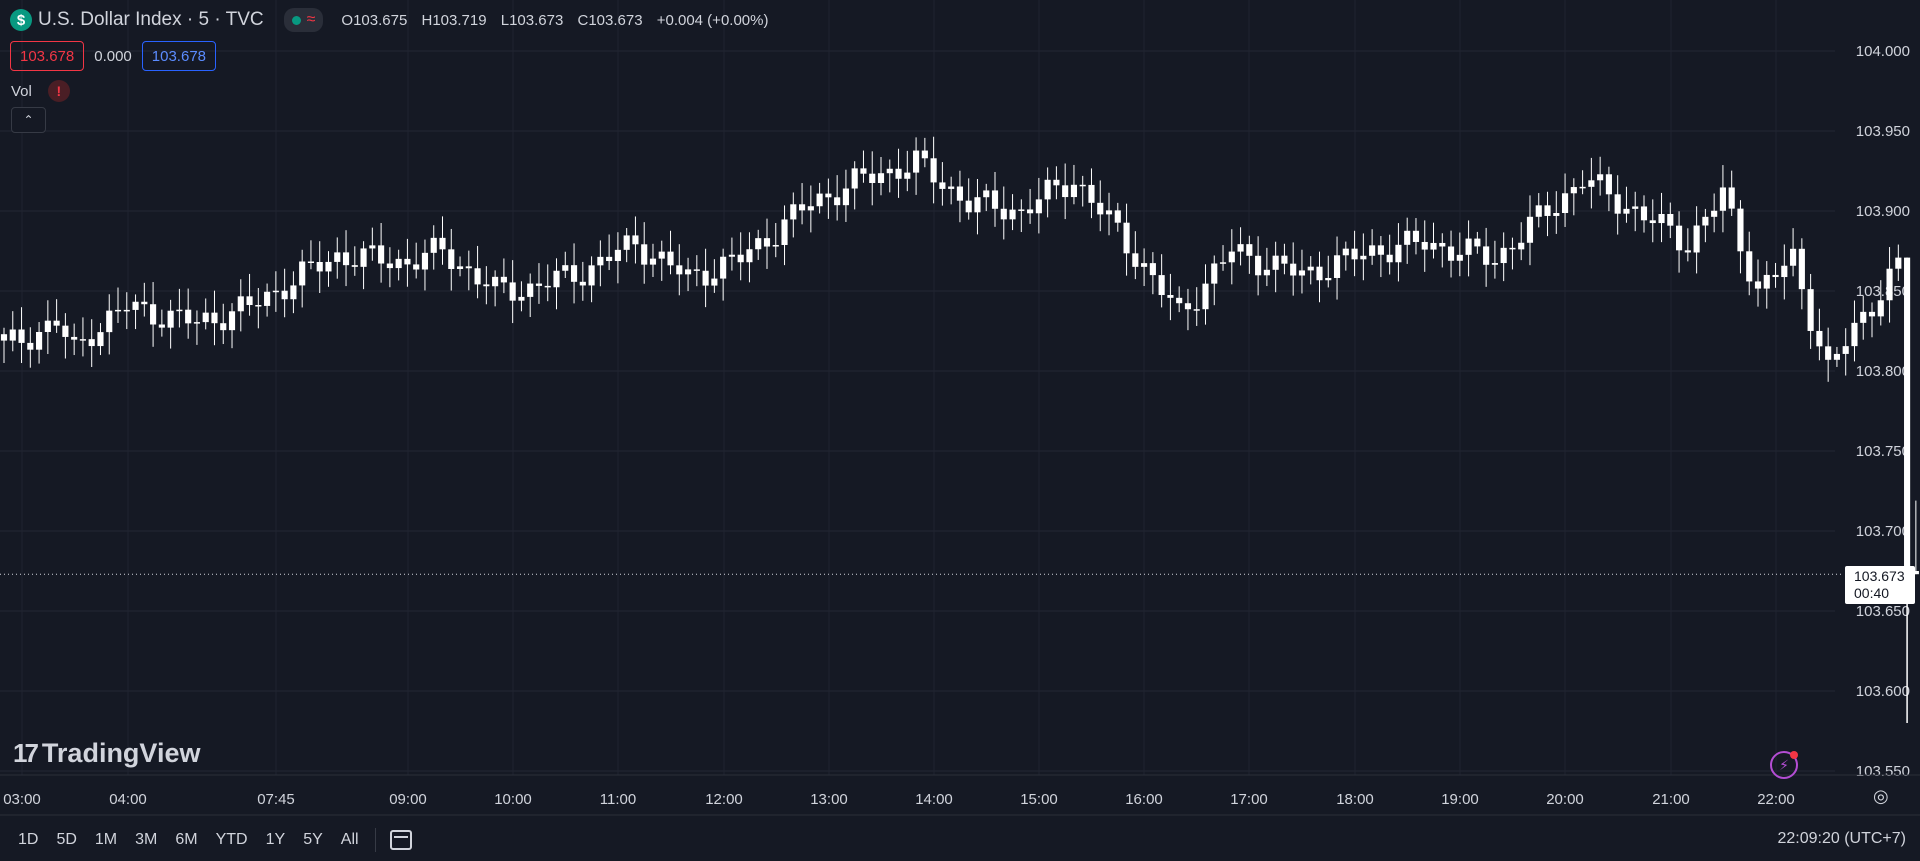  I want to click on clock-timezone: 22:09:20 (UTC+7), so click(1841, 838).